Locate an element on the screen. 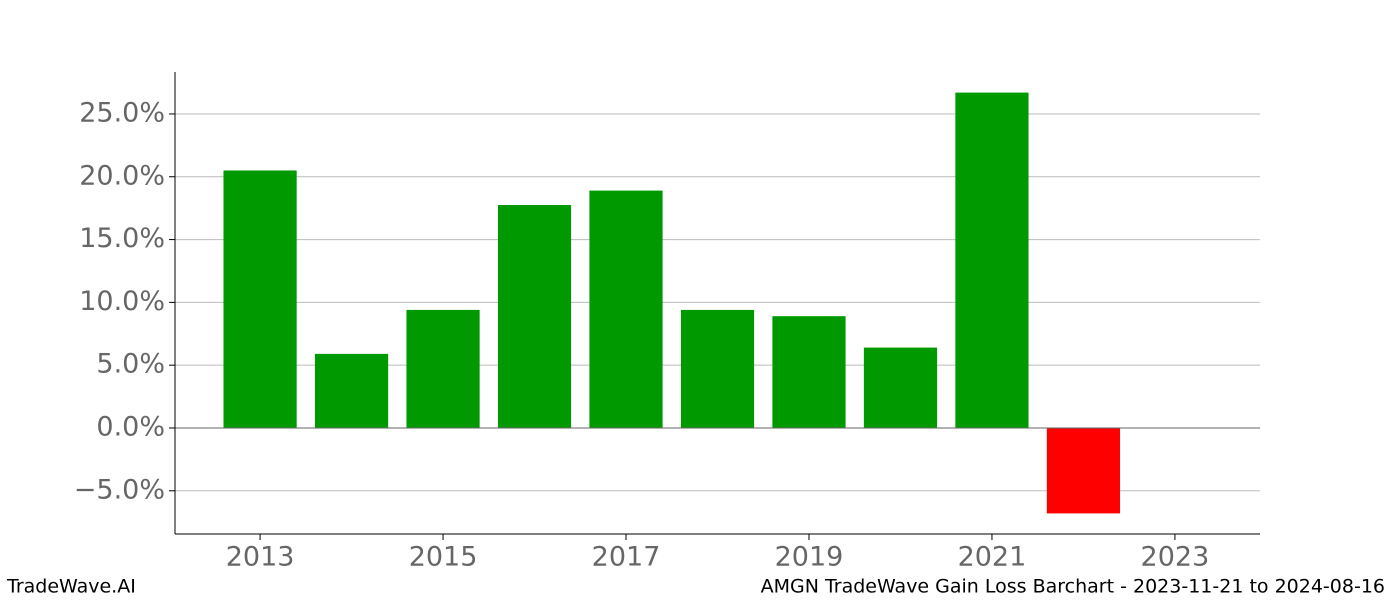 Image resolution: width=1400 pixels, height=600 pixels. y-tick-label: 25.0% is located at coordinates (122, 112).